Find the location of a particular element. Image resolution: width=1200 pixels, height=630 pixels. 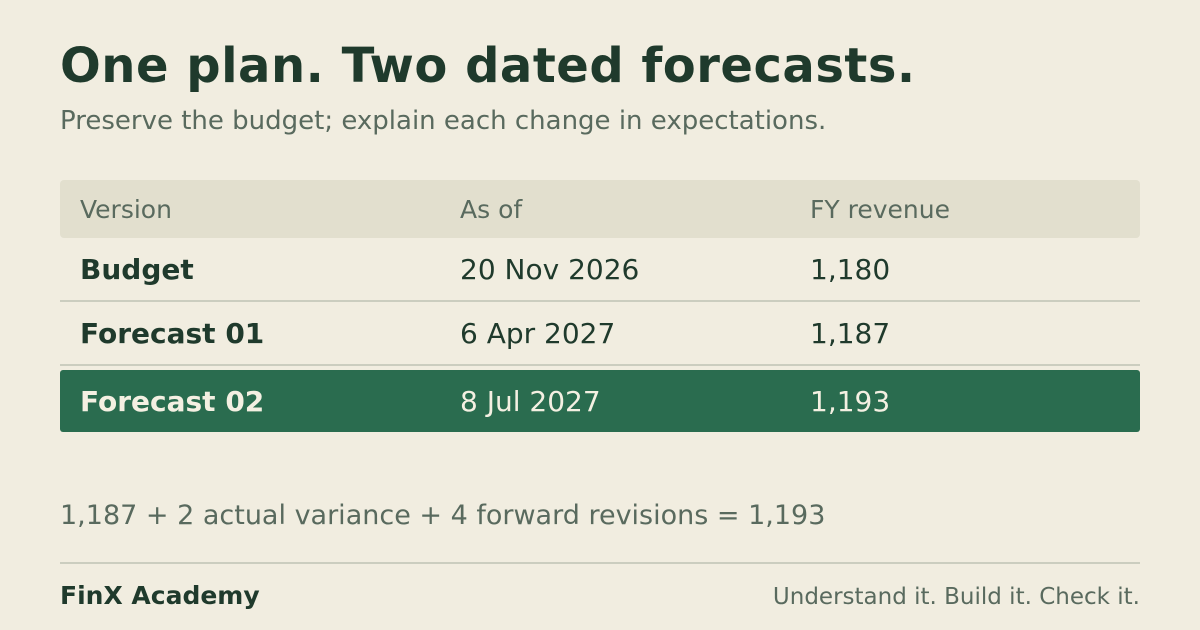

version-cell: Forecast 02 is located at coordinates (172, 401).